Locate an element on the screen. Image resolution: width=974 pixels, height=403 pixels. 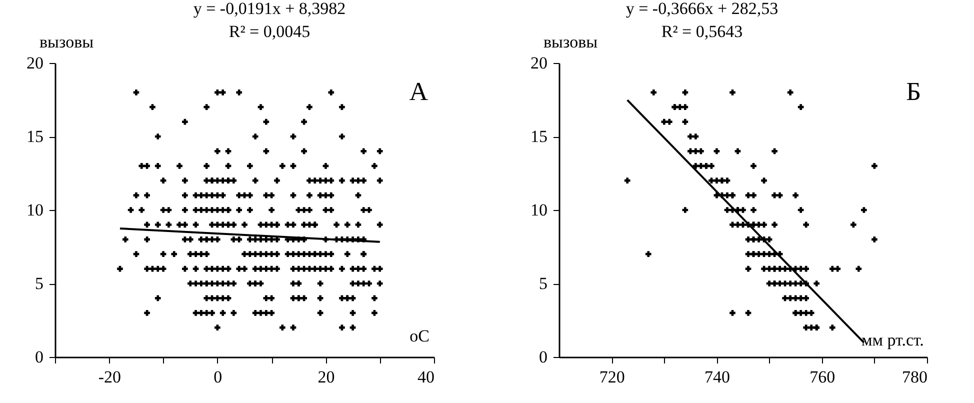
x-axis-title: мм рт.ст. is located at coordinates (893, 340).